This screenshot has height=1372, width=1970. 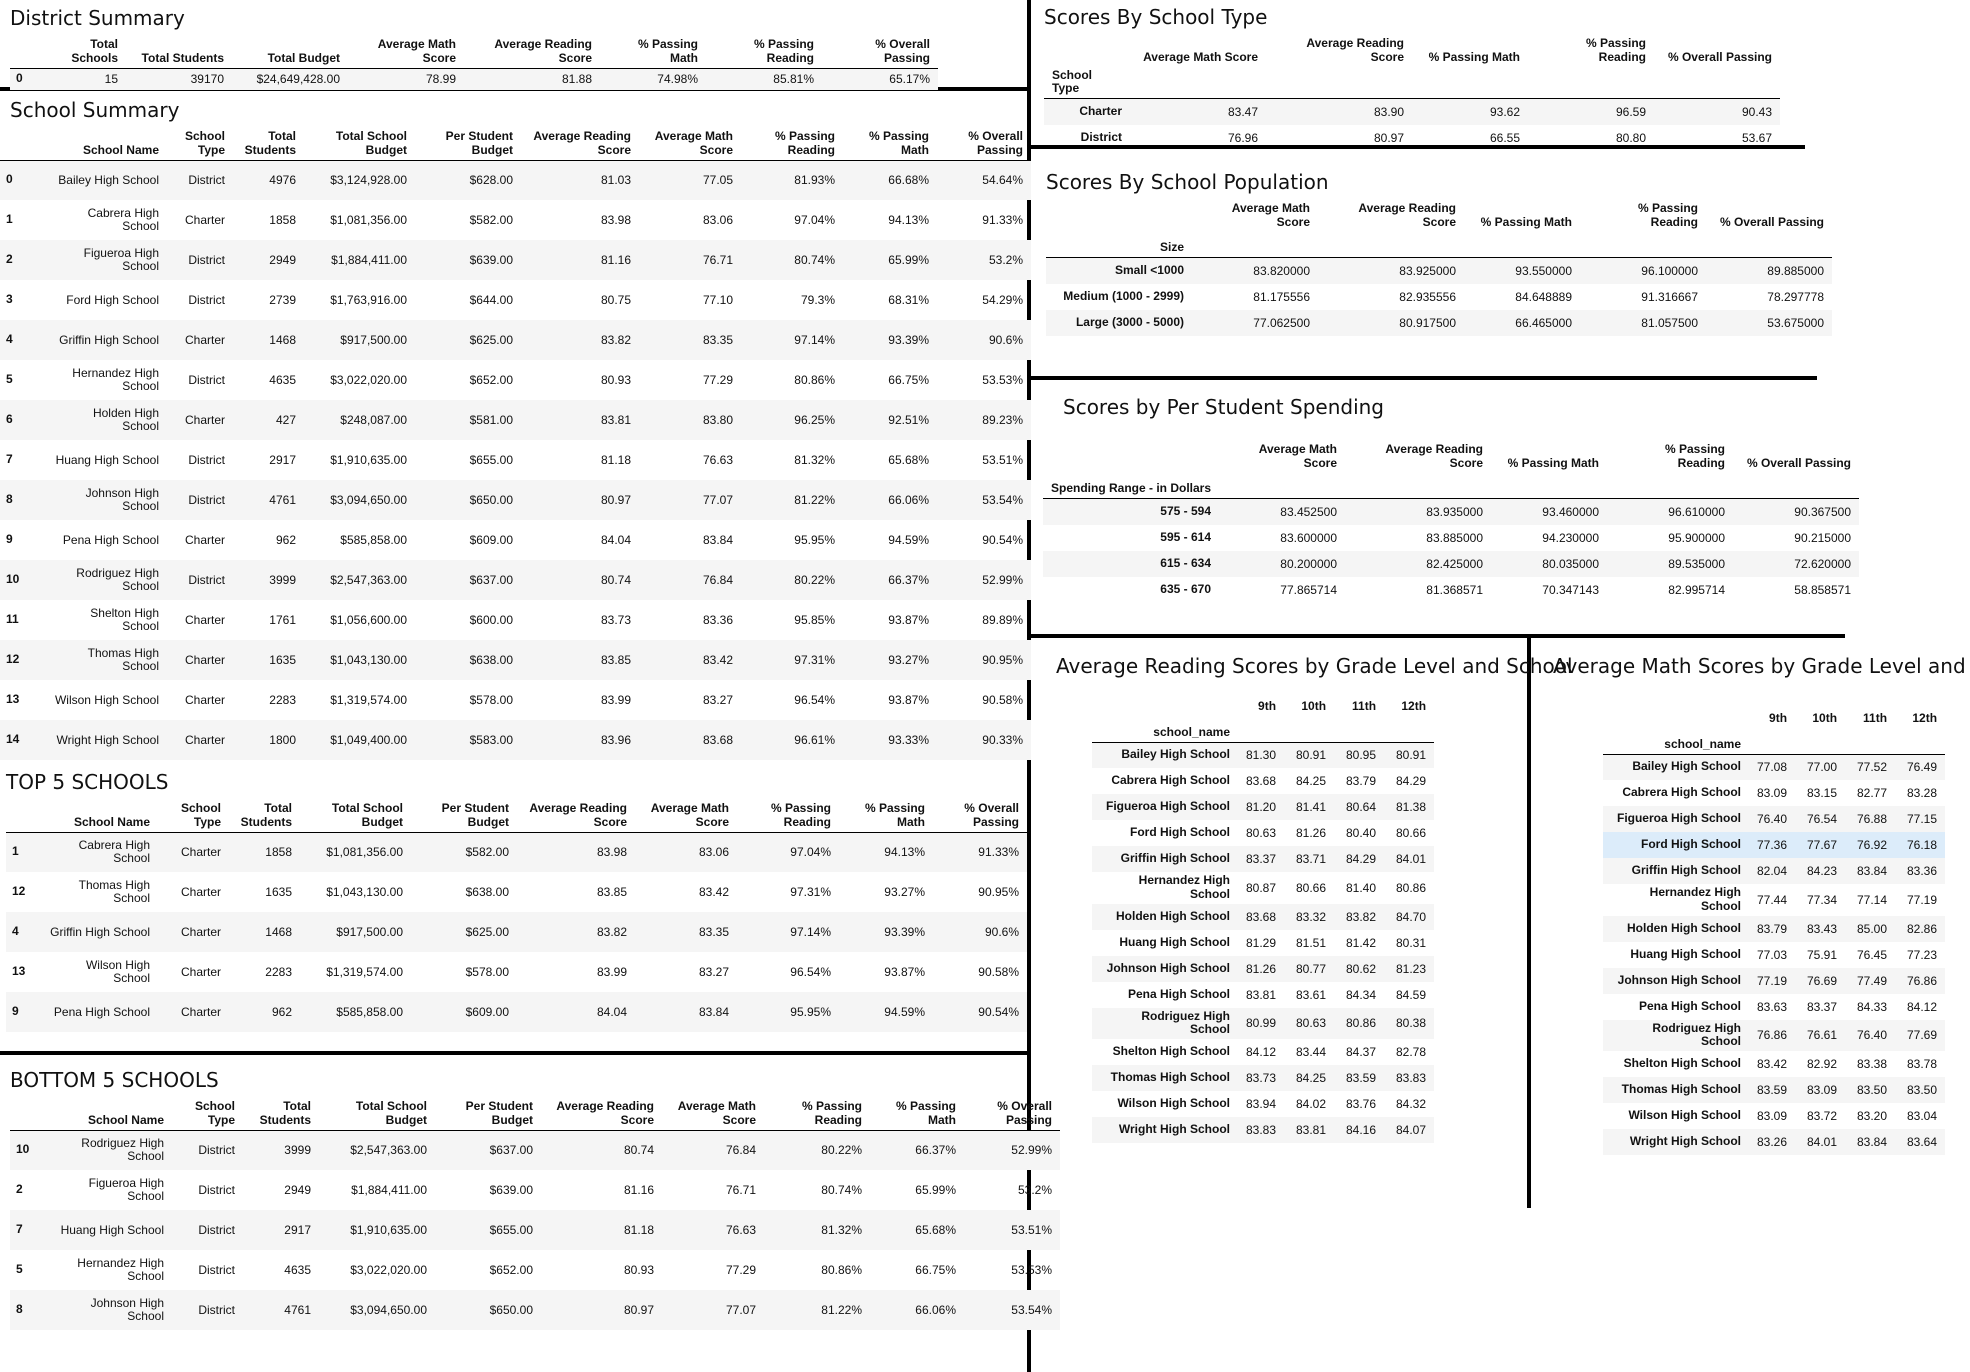 I want to click on table-cell: 76.49, so click(x=1922, y=767).